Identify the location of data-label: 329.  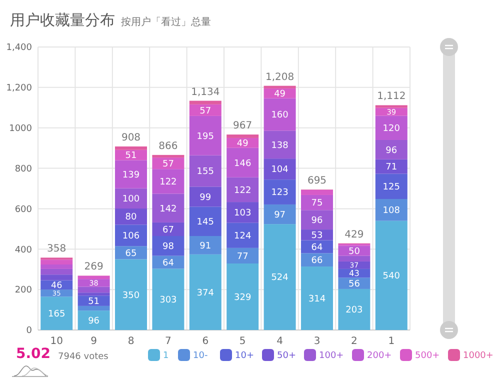
(243, 297).